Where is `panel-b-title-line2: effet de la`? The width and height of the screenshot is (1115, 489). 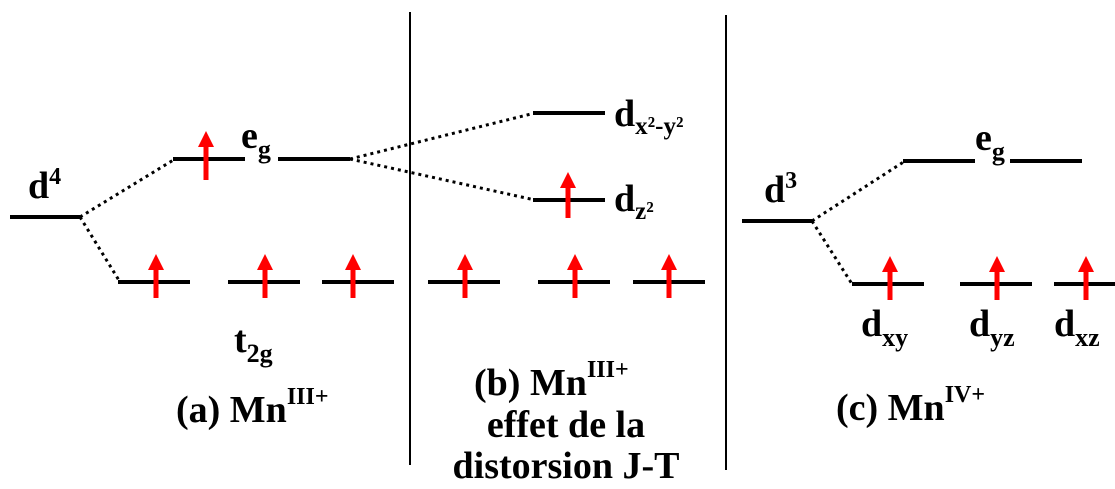
panel-b-title-line2: effet de la is located at coordinates (566, 425).